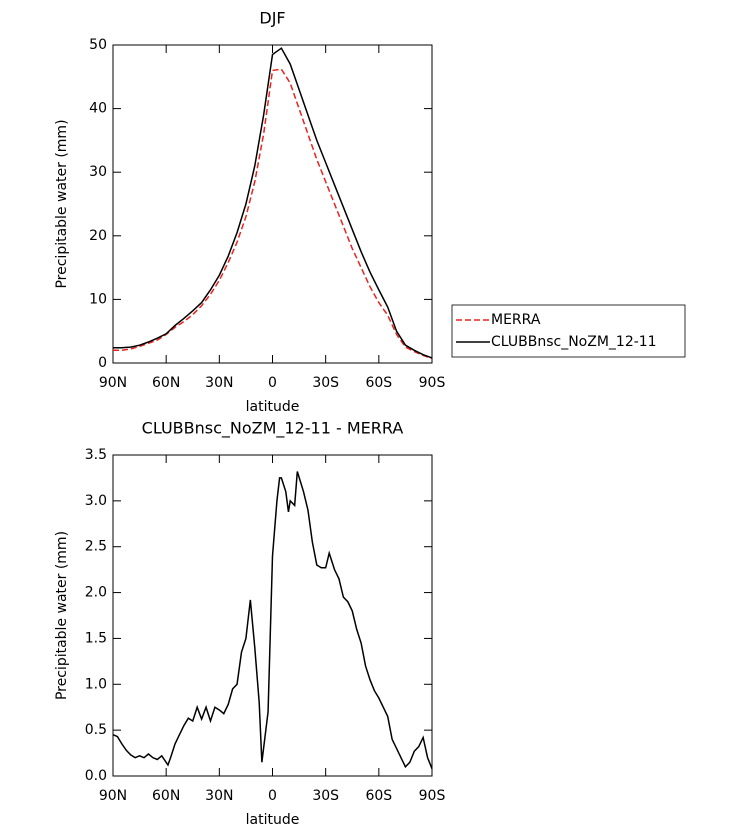  Describe the element at coordinates (96, 776) in the screenshot. I see `y-tick-label: 0.0` at that location.